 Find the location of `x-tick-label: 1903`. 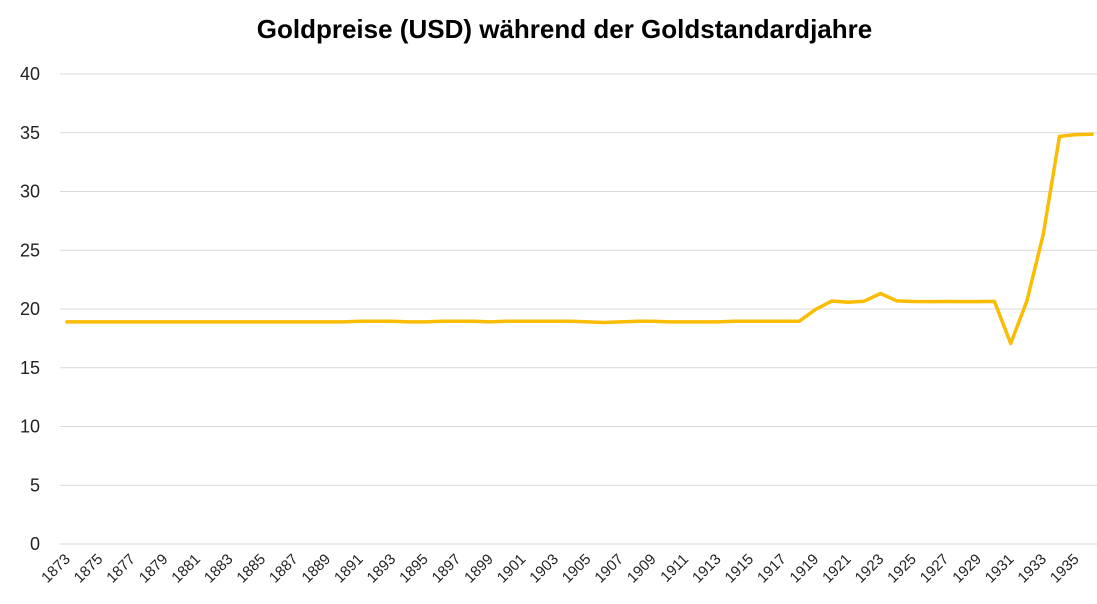

x-tick-label: 1903 is located at coordinates (544, 569).